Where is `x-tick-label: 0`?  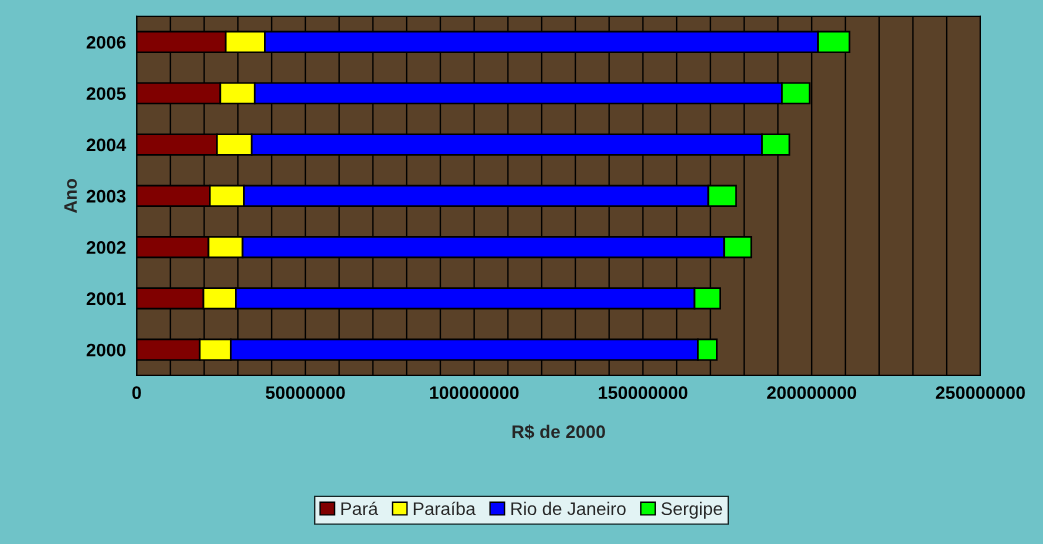
x-tick-label: 0 is located at coordinates (136, 393).